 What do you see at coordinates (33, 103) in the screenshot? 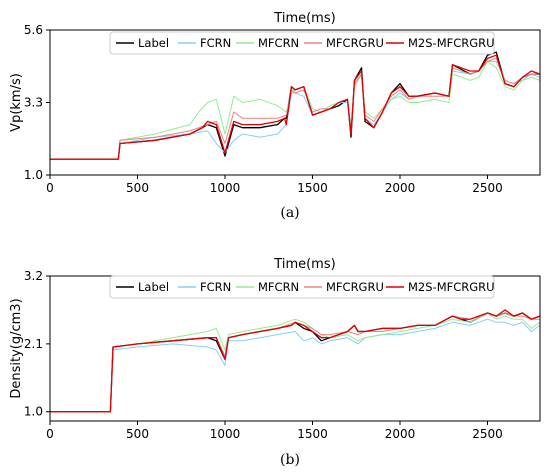
I see `y-tick-label: 3.3` at bounding box center [33, 103].